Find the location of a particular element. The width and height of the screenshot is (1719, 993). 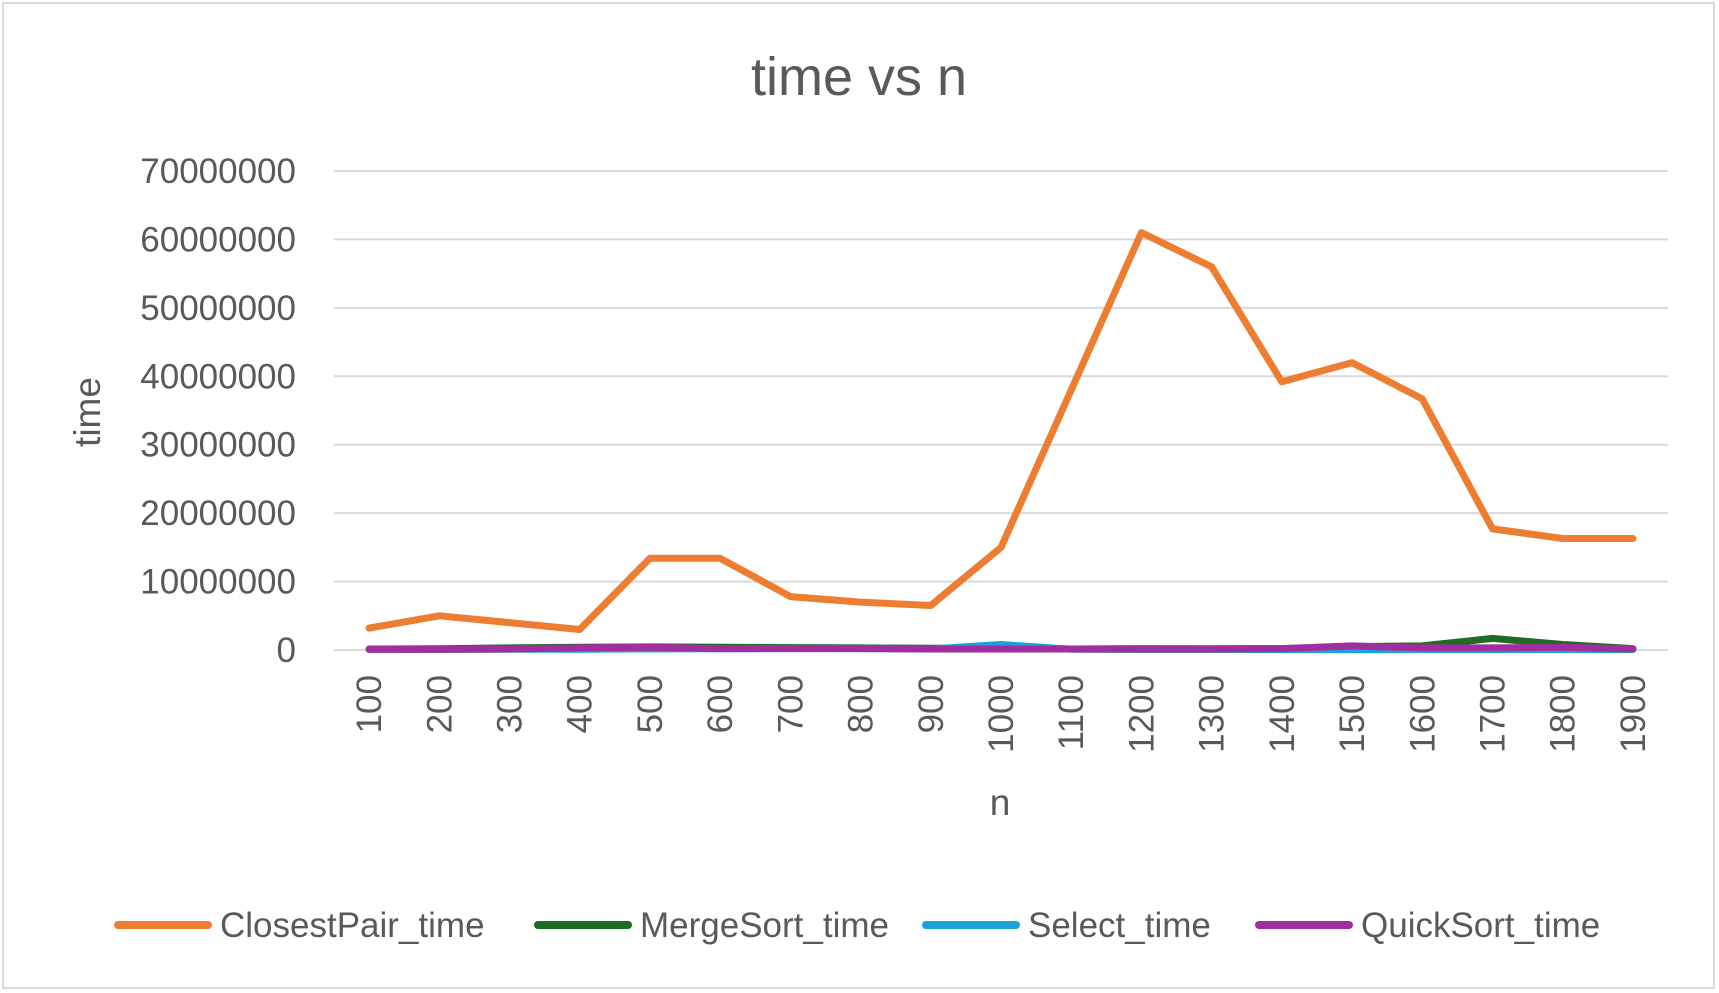

y-tick-label: 30000000 is located at coordinates (218, 445).